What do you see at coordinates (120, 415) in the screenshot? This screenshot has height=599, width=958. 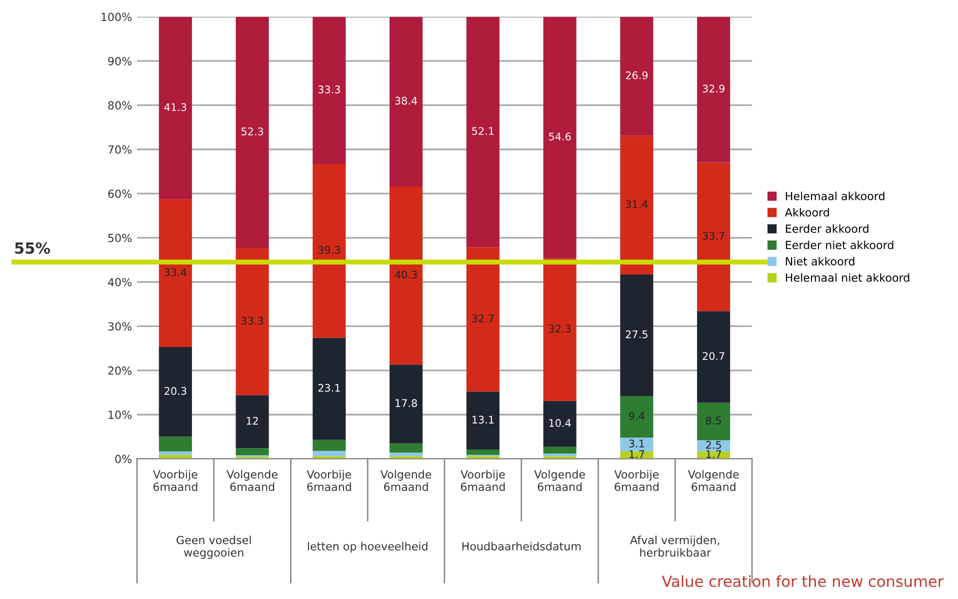 I see `y-tick-label: 10%` at bounding box center [120, 415].